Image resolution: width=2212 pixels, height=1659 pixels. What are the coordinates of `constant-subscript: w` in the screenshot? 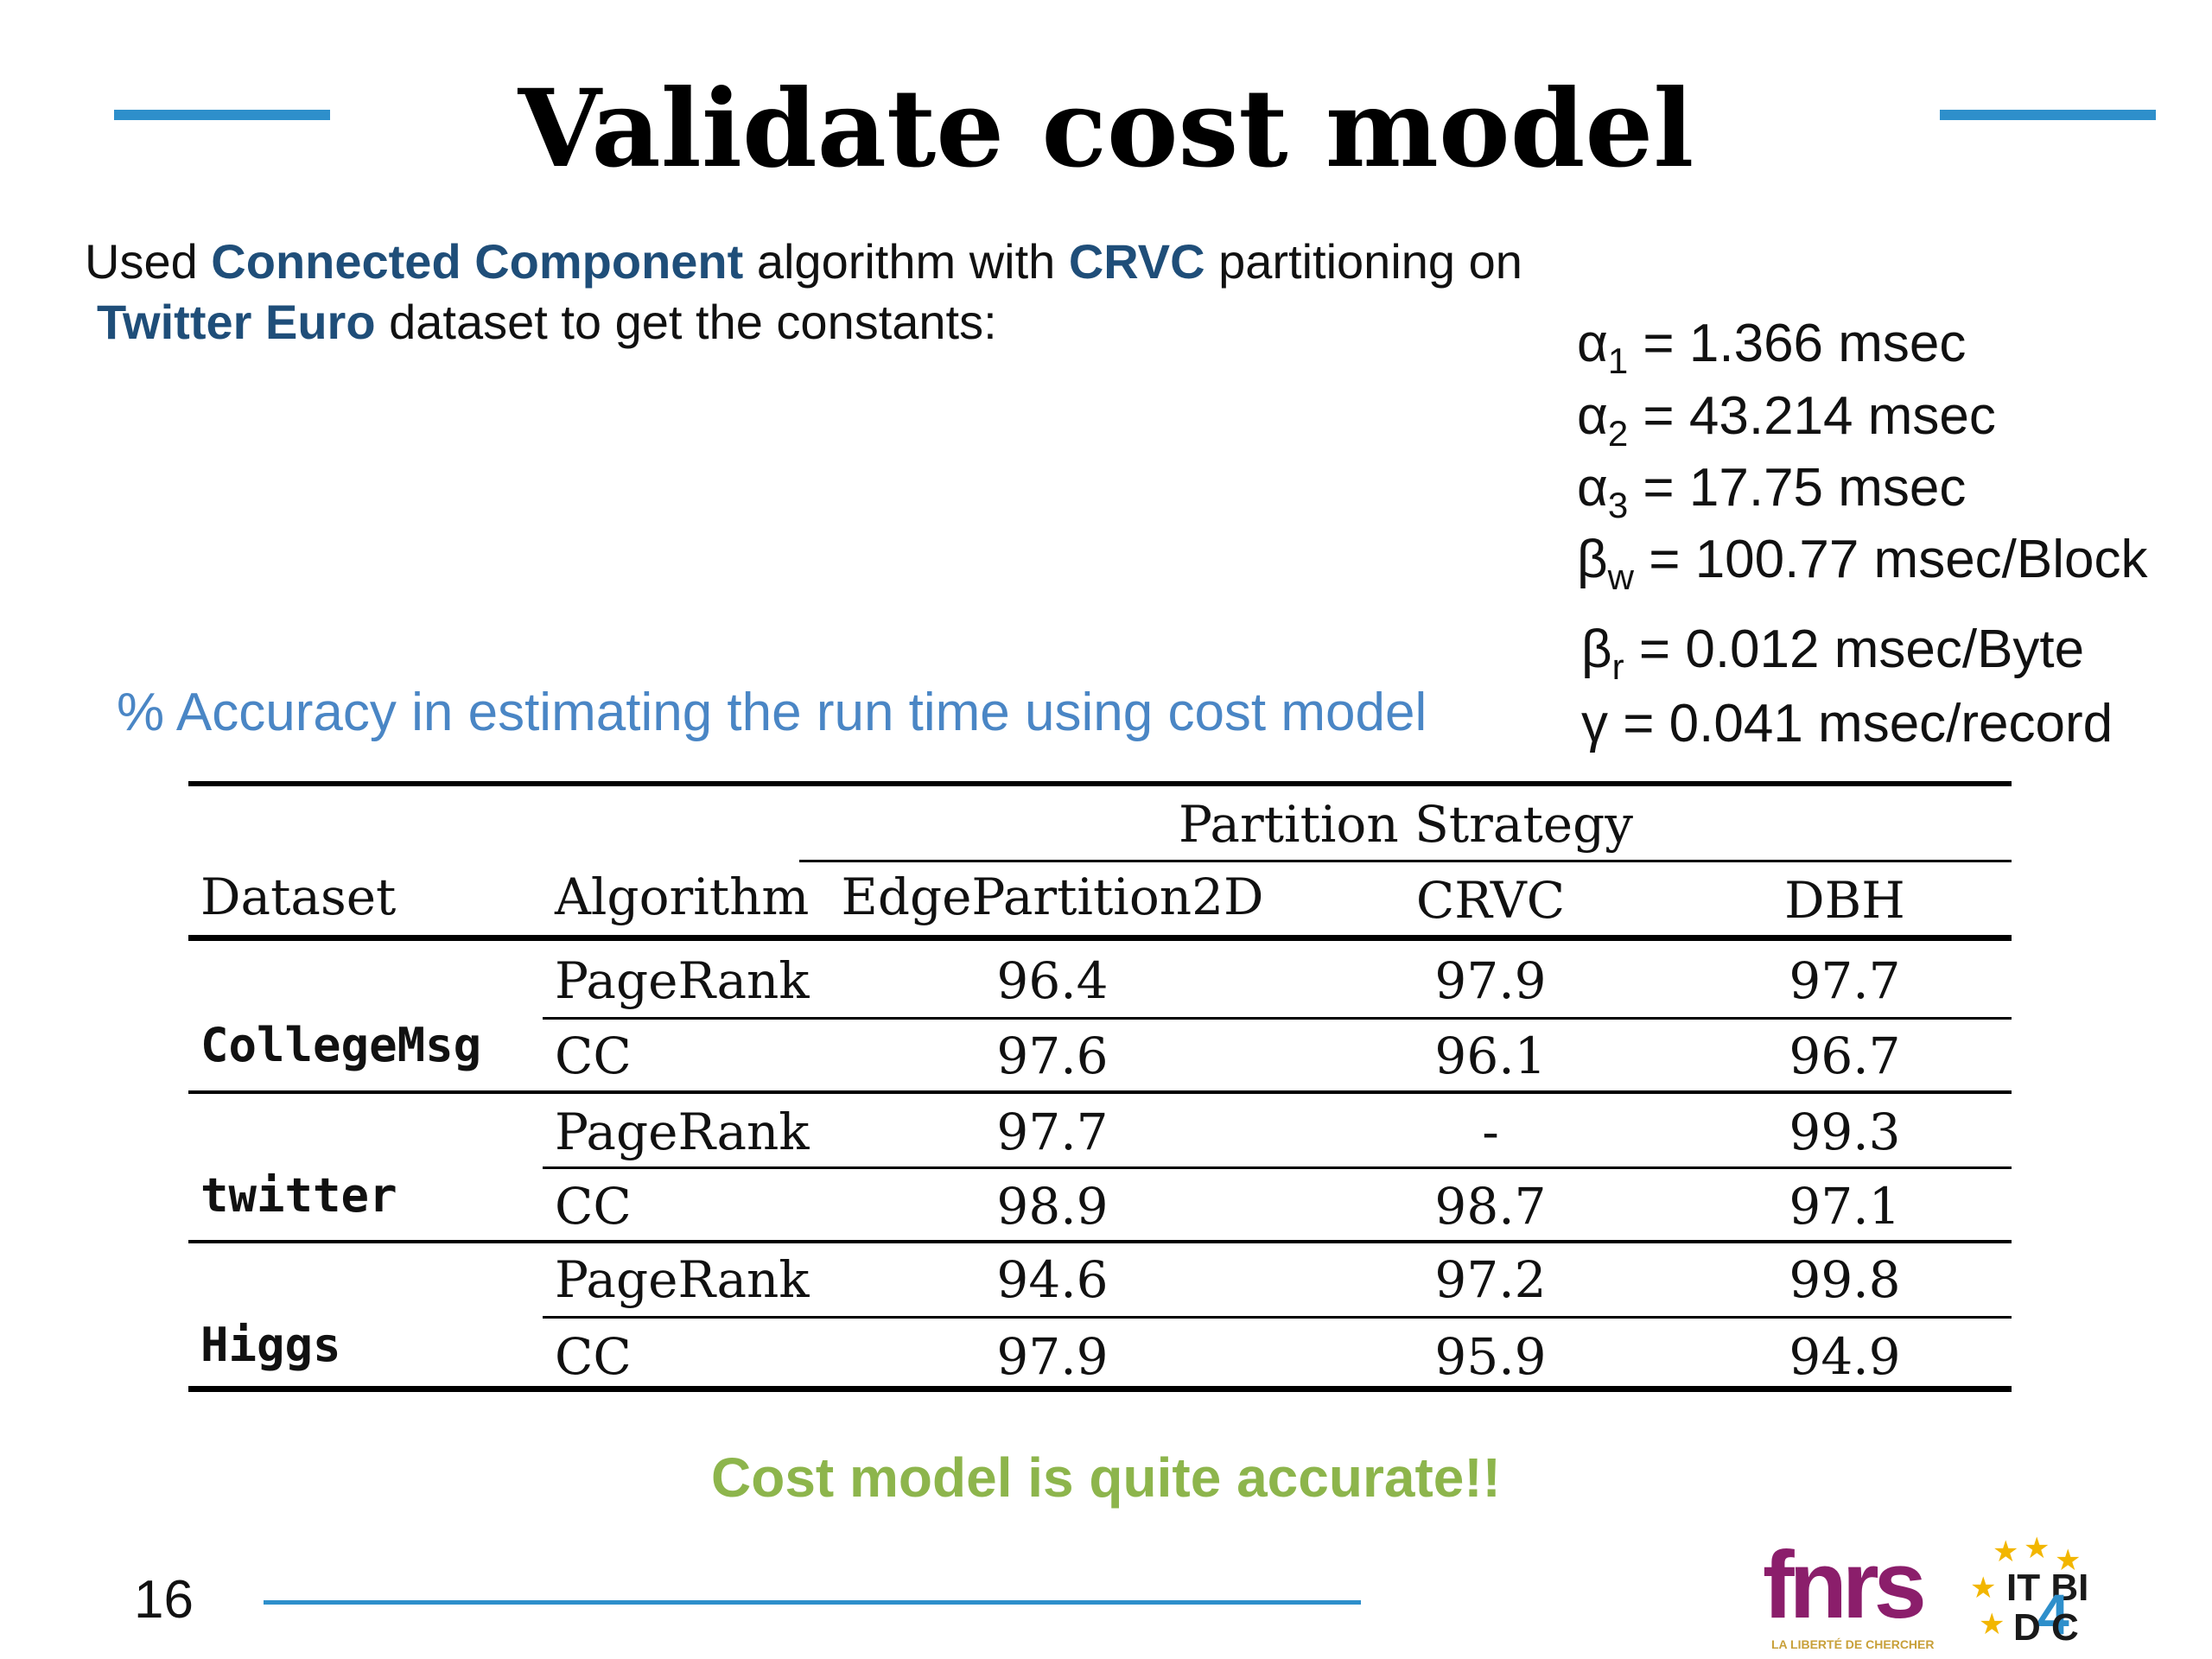 It's located at (1621, 576).